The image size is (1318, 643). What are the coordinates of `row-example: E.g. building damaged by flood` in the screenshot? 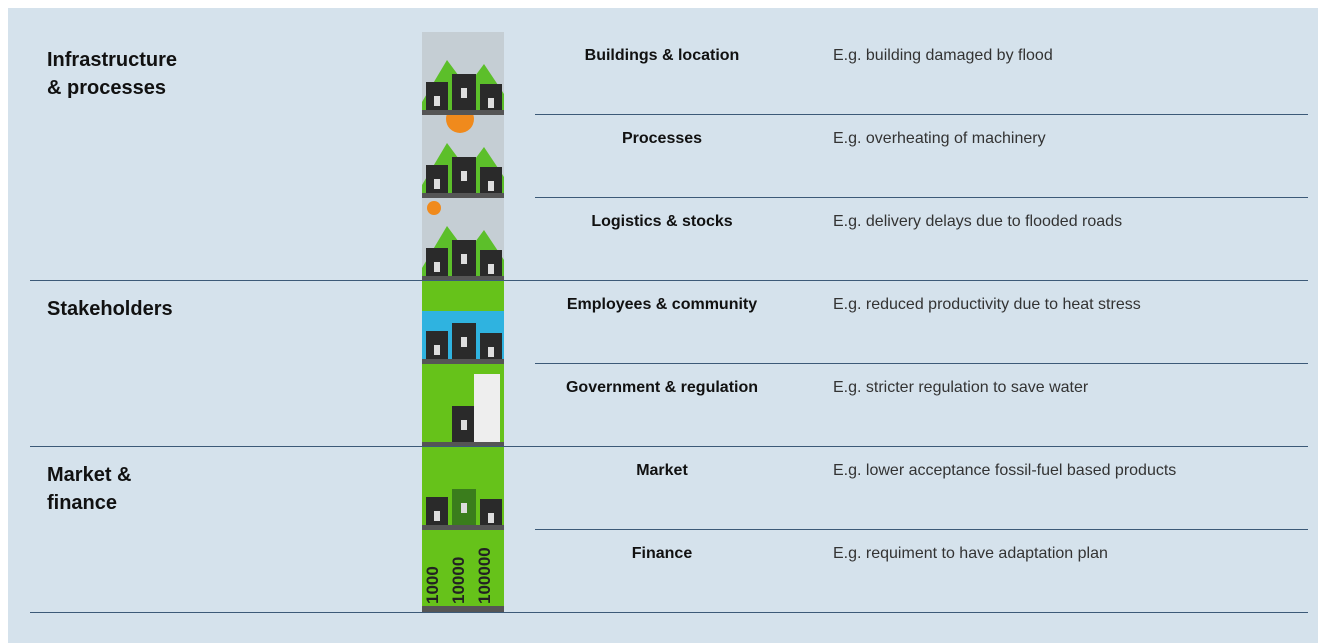 It's located at (943, 55).